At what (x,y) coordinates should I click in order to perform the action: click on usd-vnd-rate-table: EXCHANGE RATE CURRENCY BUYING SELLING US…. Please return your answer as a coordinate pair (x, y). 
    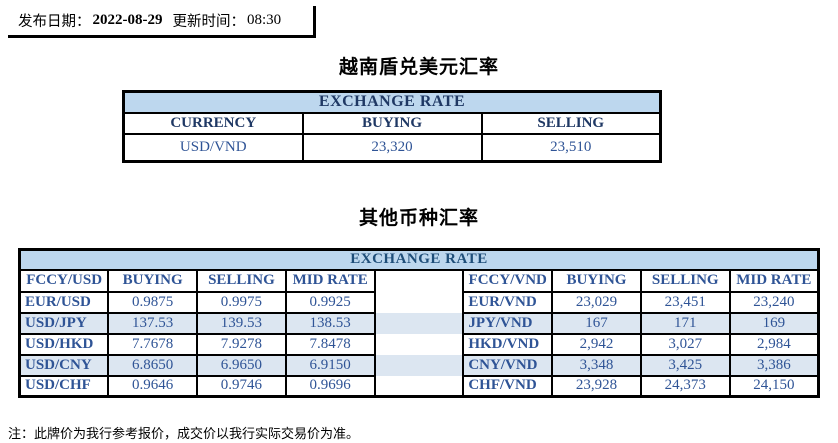
    Looking at the image, I should click on (392, 126).